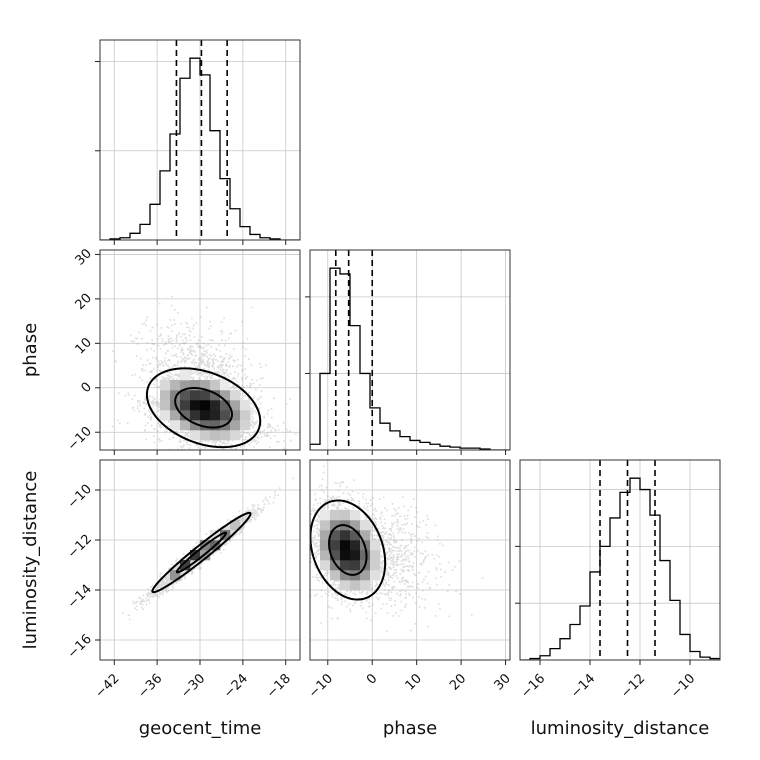 This screenshot has width=760, height=760. I want to click on x-tick-label: −14, so click(583, 686).